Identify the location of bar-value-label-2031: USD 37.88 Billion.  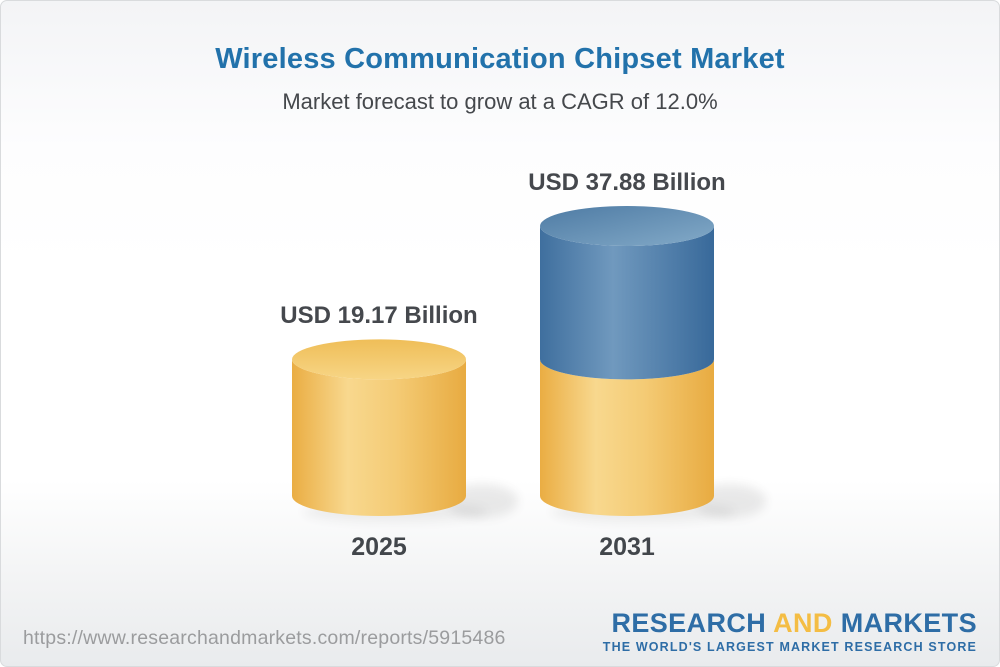
(627, 182).